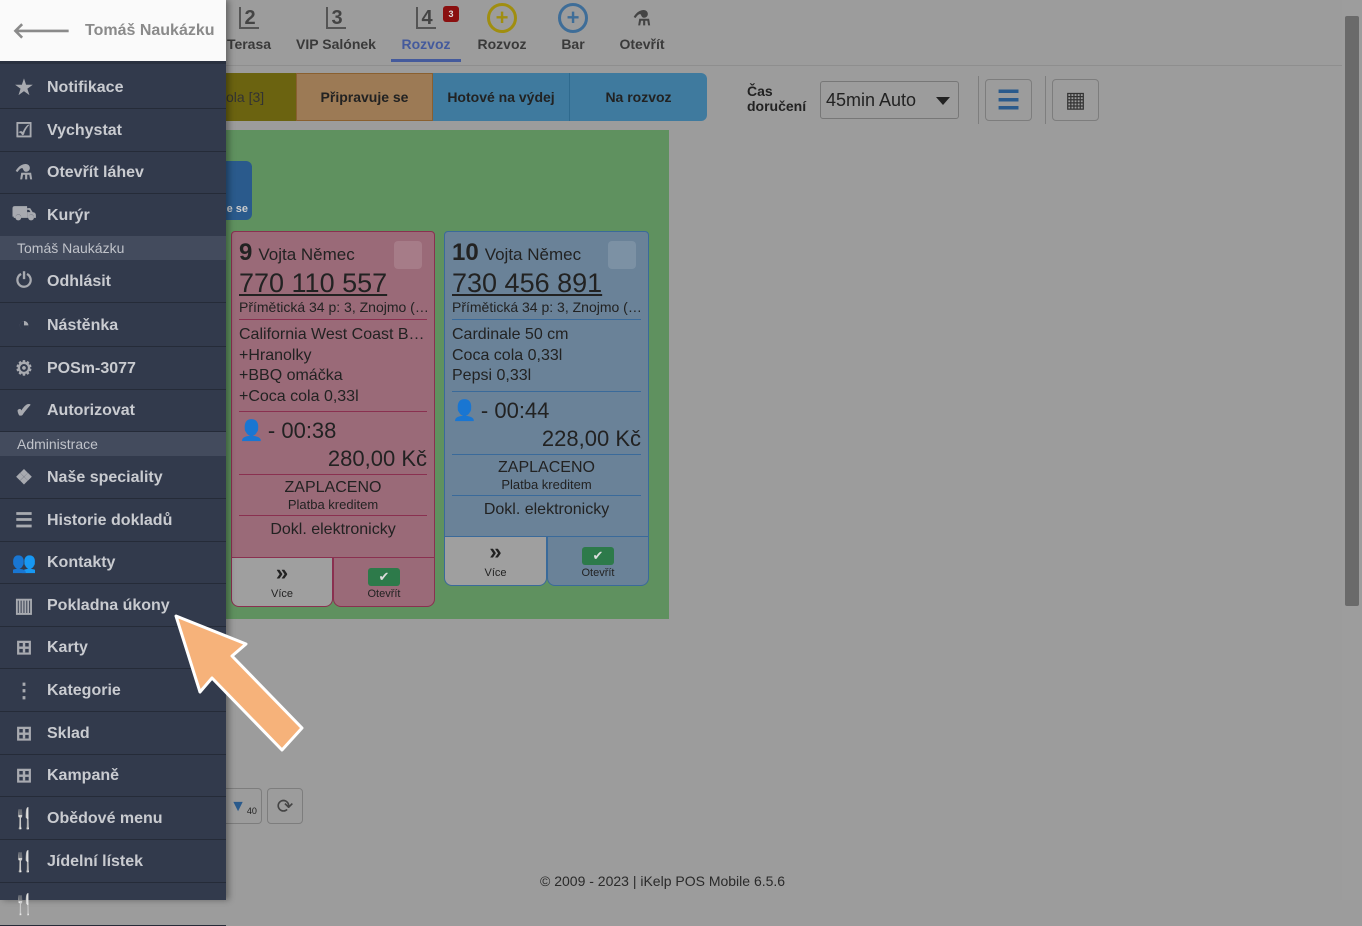 The width and height of the screenshot is (1362, 926). What do you see at coordinates (41, 30) in the screenshot?
I see `arrow-left-icon: 🡐` at bounding box center [41, 30].